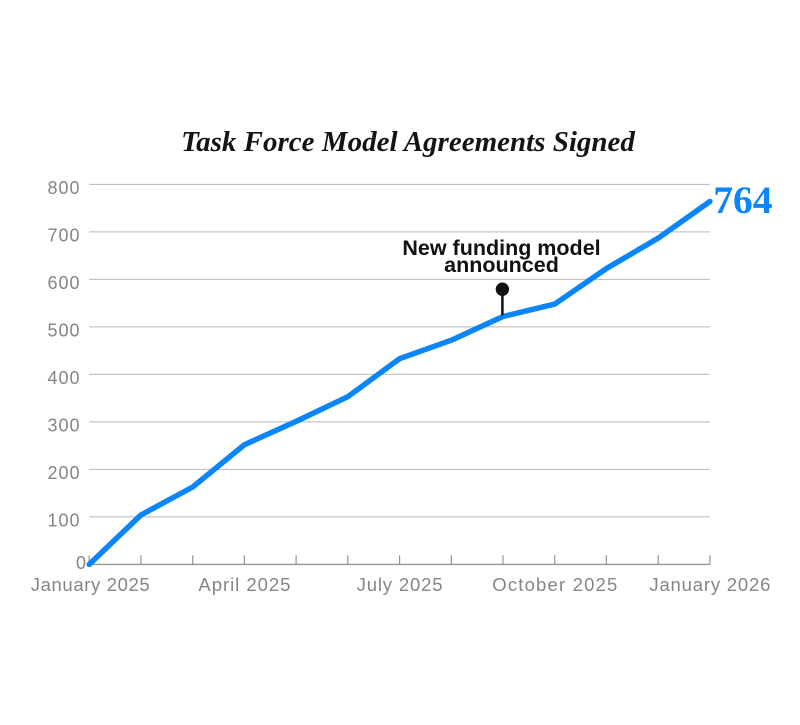 The width and height of the screenshot is (800, 725). I want to click on svg-text: New funding model, so click(501, 248).